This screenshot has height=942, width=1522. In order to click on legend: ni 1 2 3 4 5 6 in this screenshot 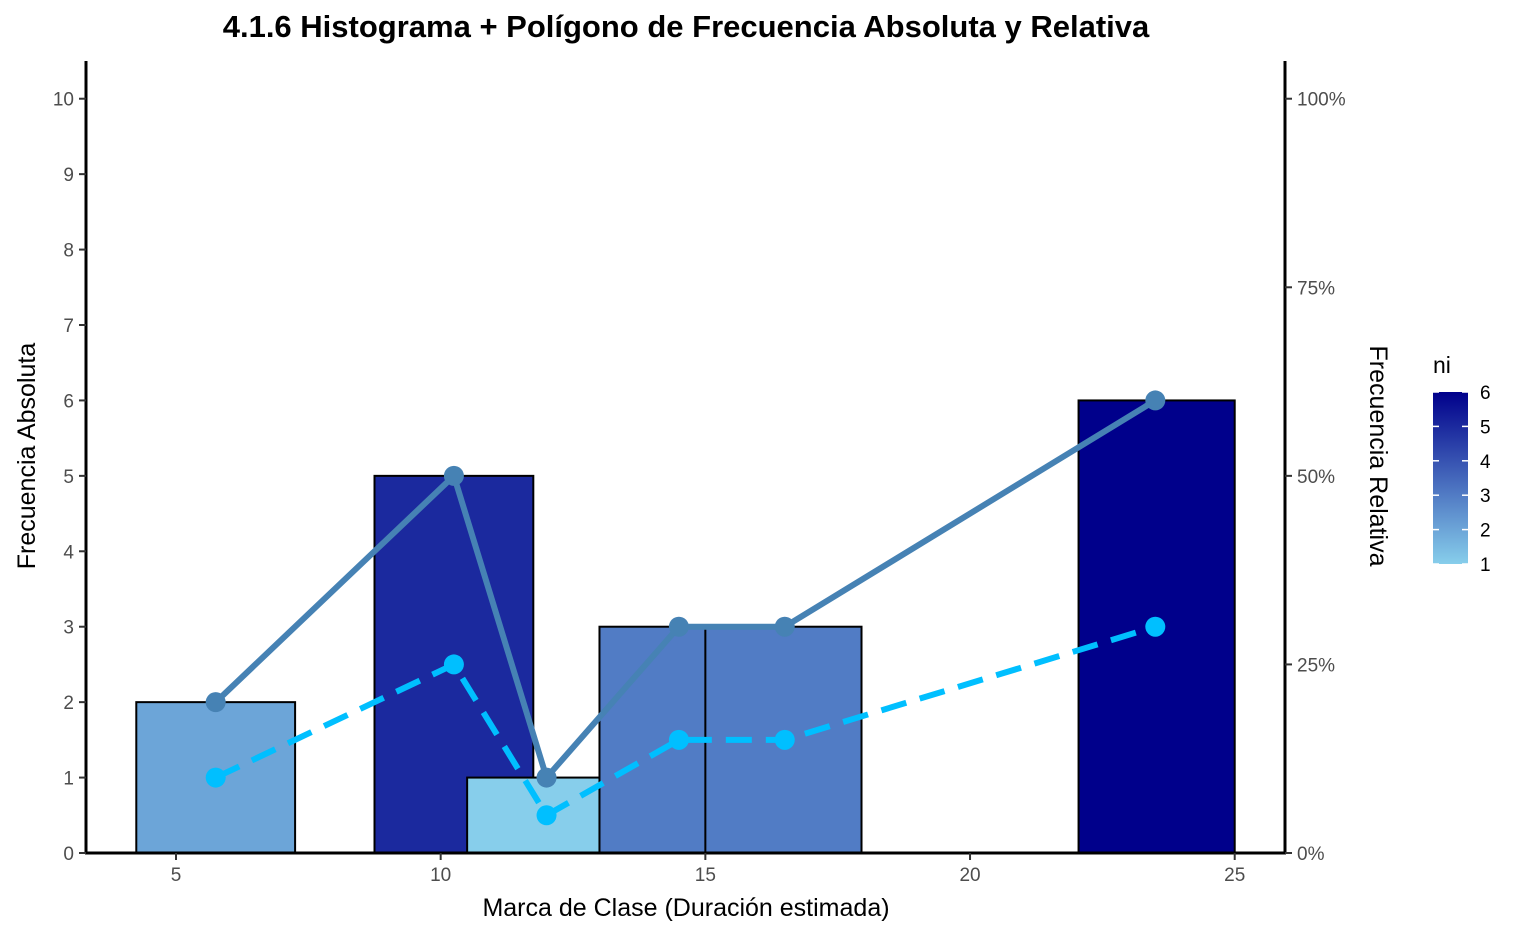, I will do `click(1462, 464)`.